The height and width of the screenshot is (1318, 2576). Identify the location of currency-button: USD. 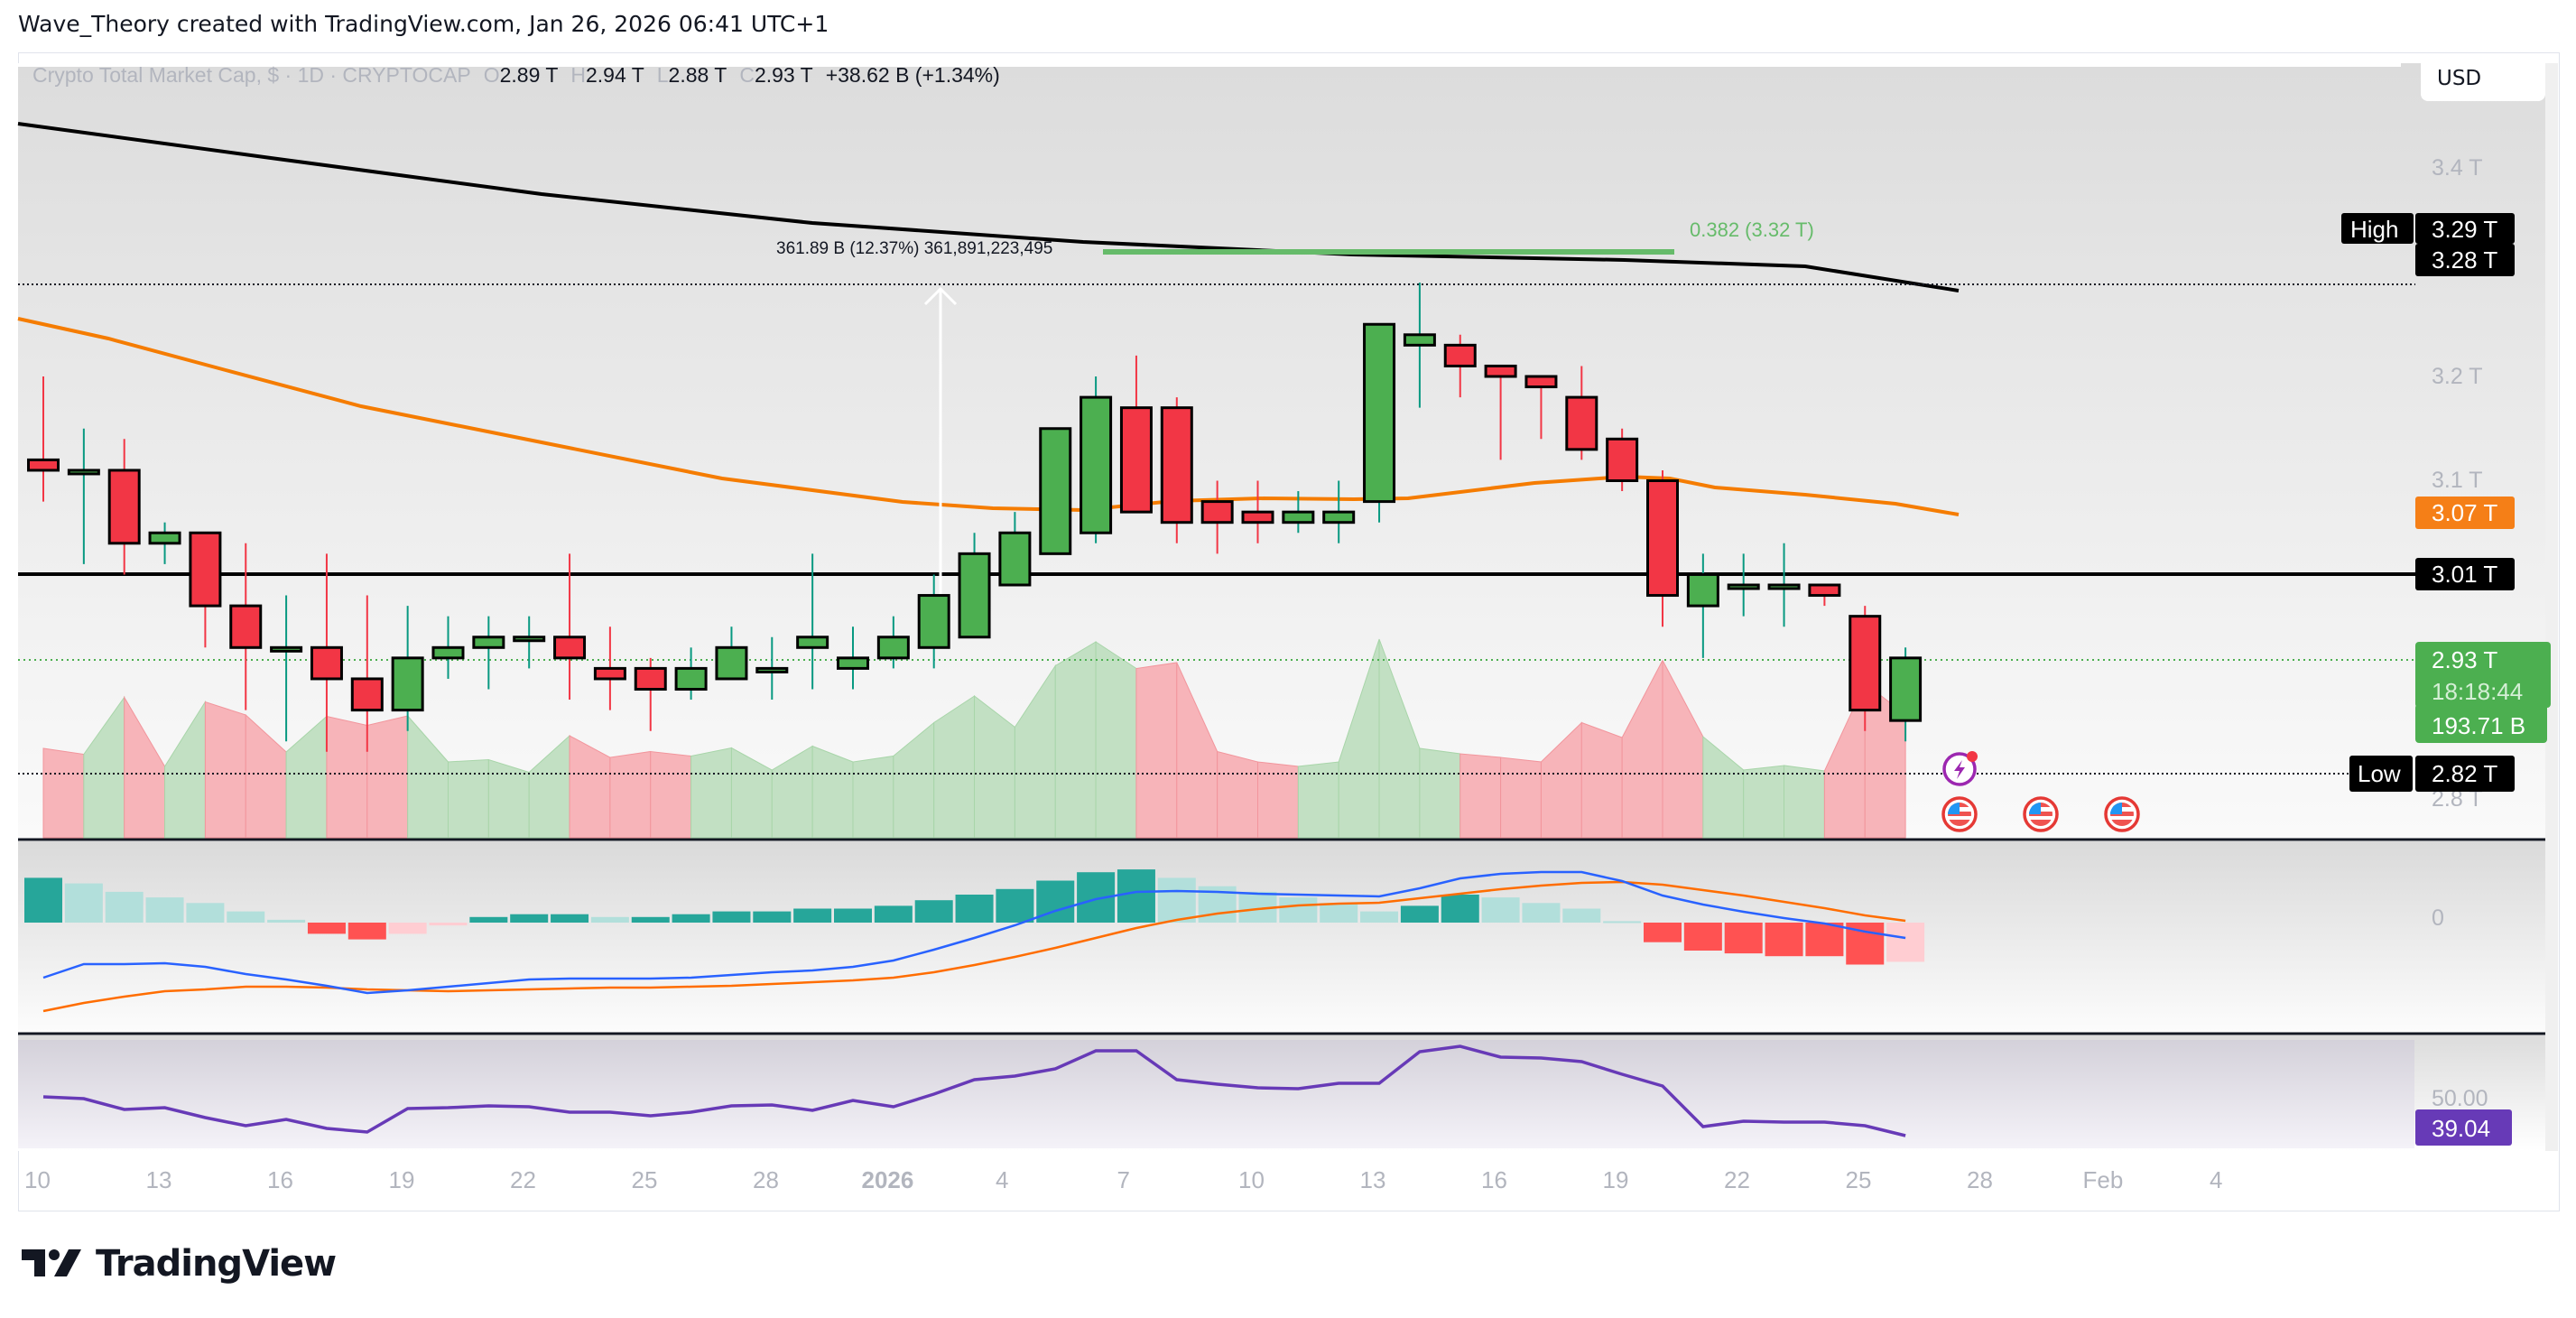
(2483, 79).